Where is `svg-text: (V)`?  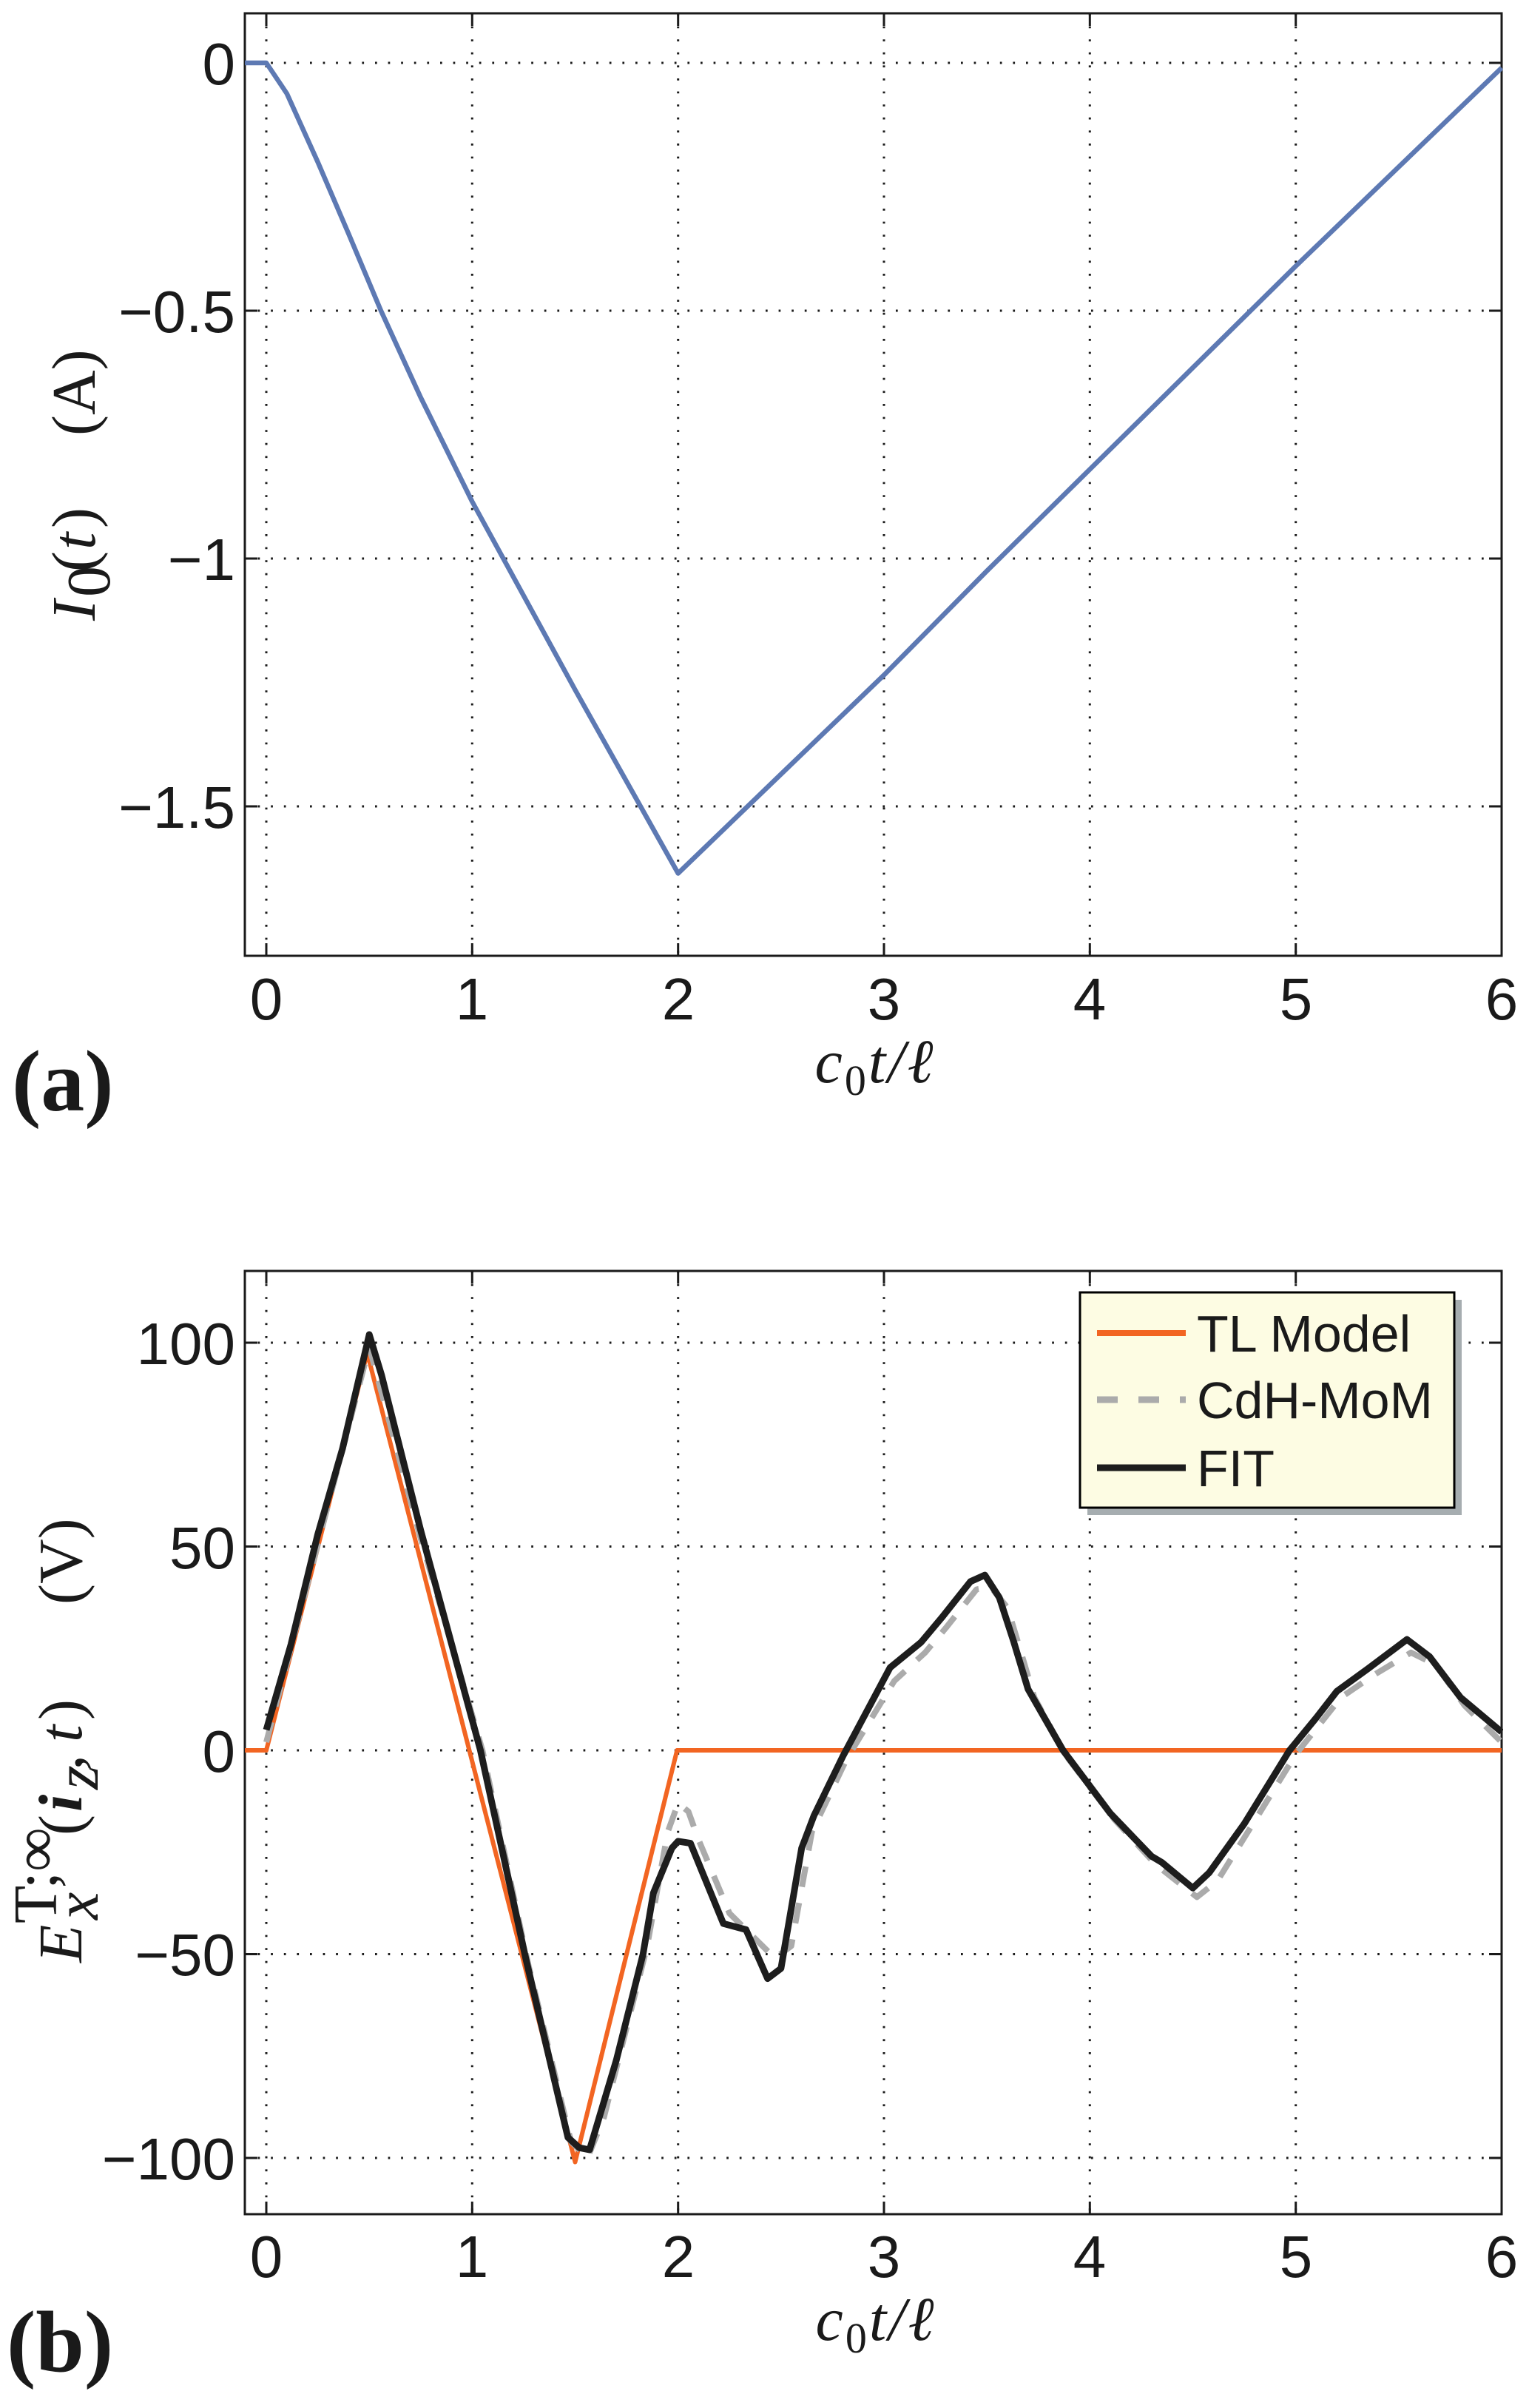
svg-text: (V) is located at coordinates (61, 1561).